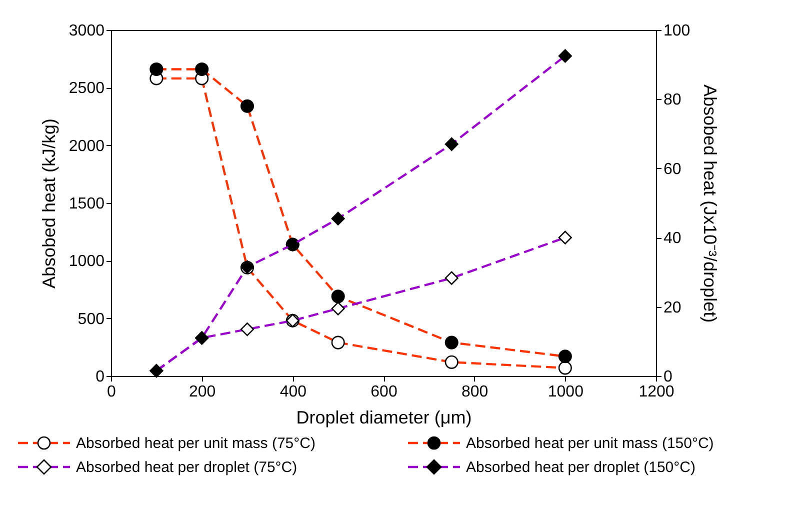  Describe the element at coordinates (86, 89) in the screenshot. I see `y-tick-label: 2500` at that location.